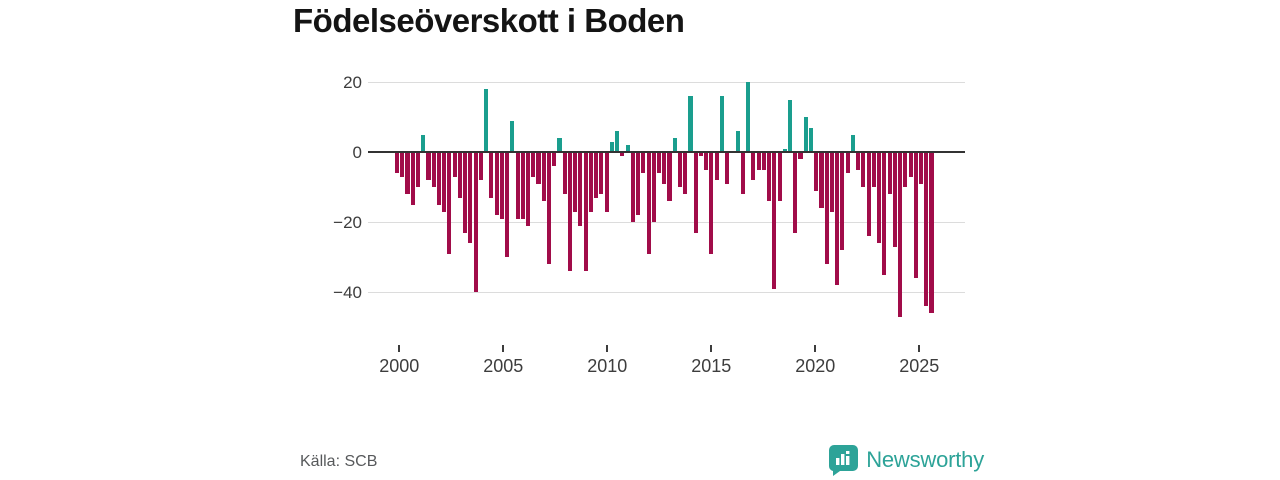 Image resolution: width=1280 pixels, height=480 pixels. Describe the element at coordinates (815, 366) in the screenshot. I see `x-tick-label: 2020` at that location.